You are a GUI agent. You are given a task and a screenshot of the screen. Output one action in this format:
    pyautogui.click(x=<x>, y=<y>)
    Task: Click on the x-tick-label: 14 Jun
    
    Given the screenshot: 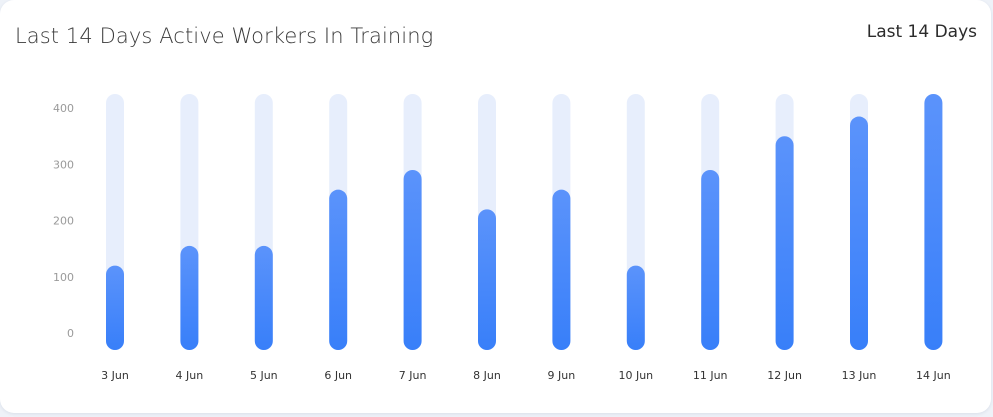 What is the action you would take?
    pyautogui.click(x=933, y=375)
    